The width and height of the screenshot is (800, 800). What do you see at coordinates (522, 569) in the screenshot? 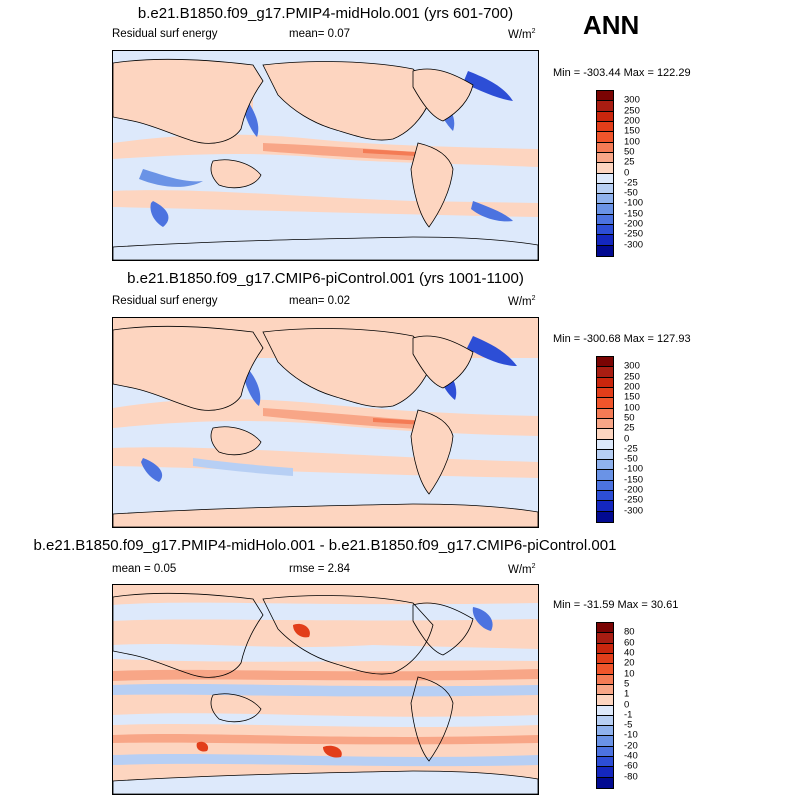
I see `panel-3-units: W/m2` at bounding box center [522, 569].